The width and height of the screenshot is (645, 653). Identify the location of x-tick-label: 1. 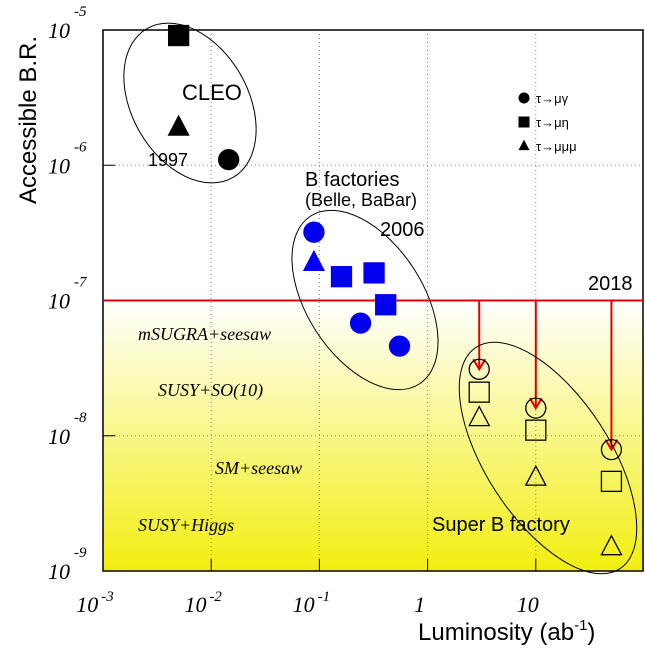
(419, 604).